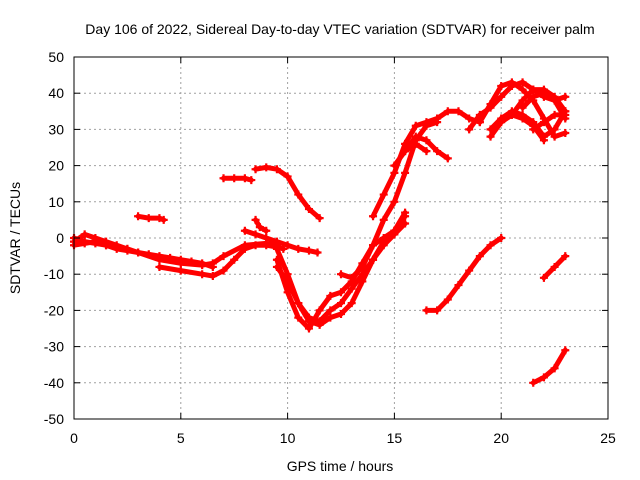 Image resolution: width=640 pixels, height=480 pixels. What do you see at coordinates (287, 193) in the screenshot?
I see `series-s9` at bounding box center [287, 193].